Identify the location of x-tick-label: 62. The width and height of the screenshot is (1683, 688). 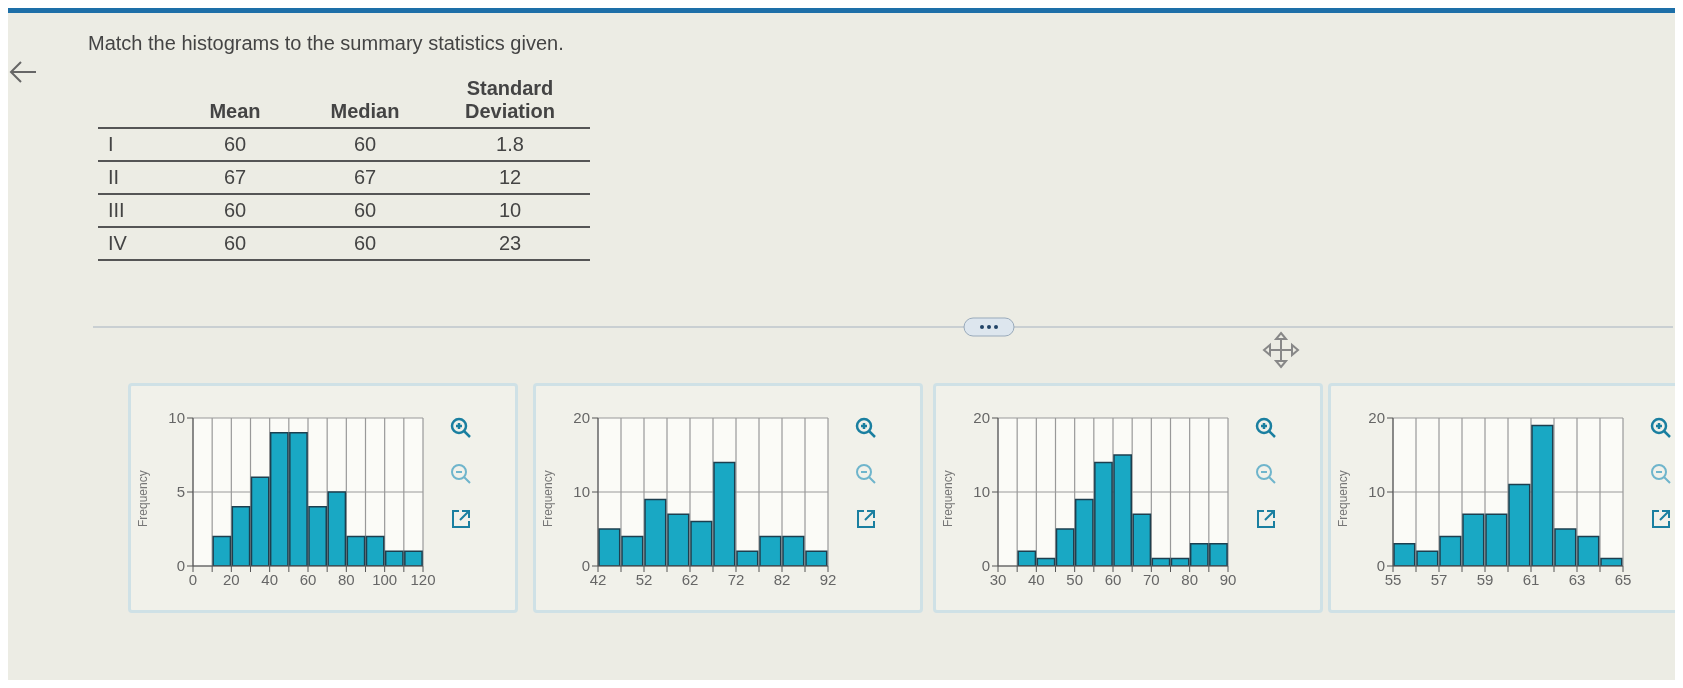
(690, 579).